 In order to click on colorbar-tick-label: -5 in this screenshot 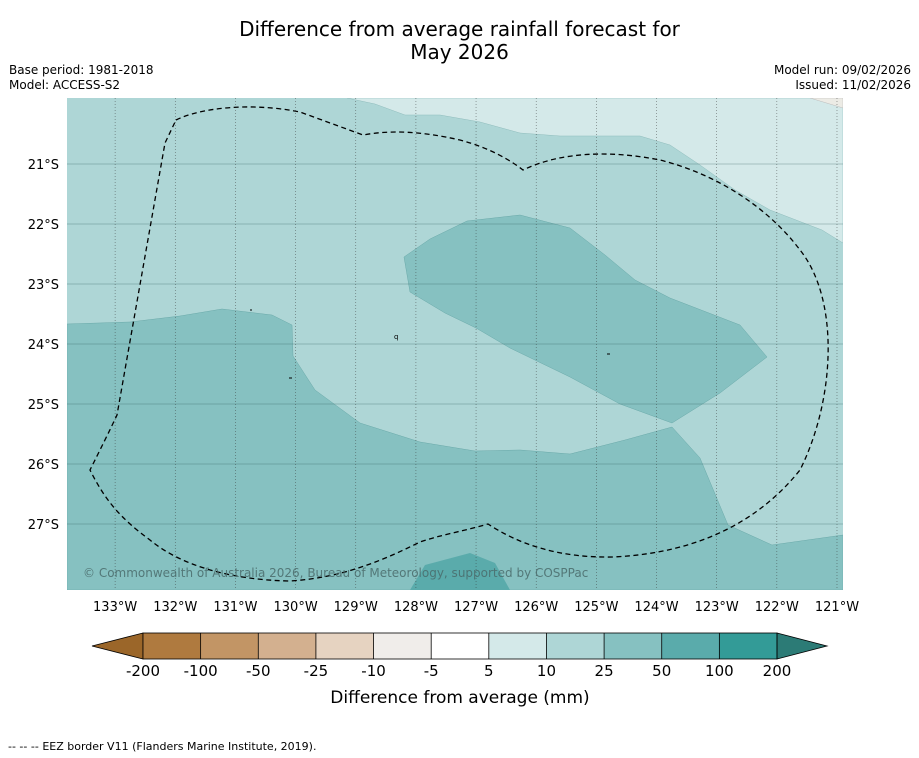, I will do `click(431, 671)`.